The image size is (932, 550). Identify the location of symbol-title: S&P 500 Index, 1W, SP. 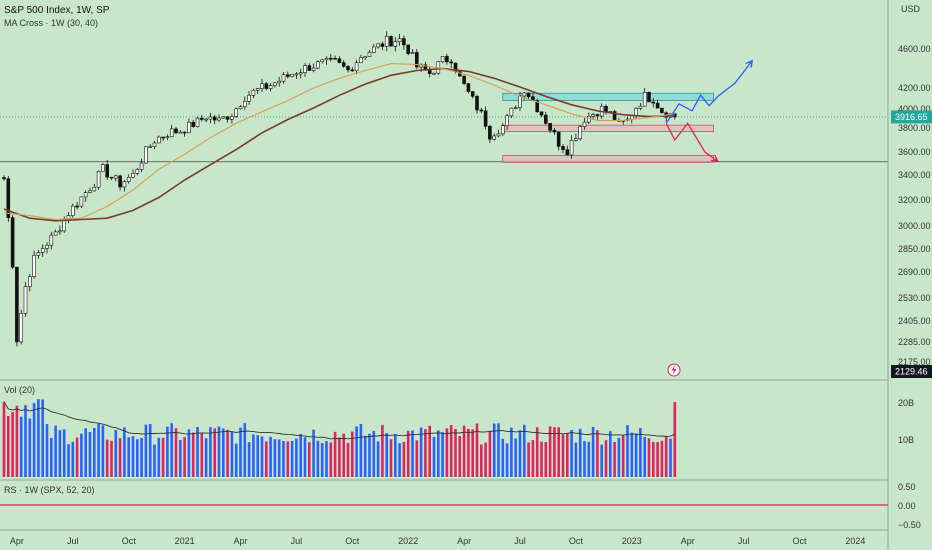
(57, 10).